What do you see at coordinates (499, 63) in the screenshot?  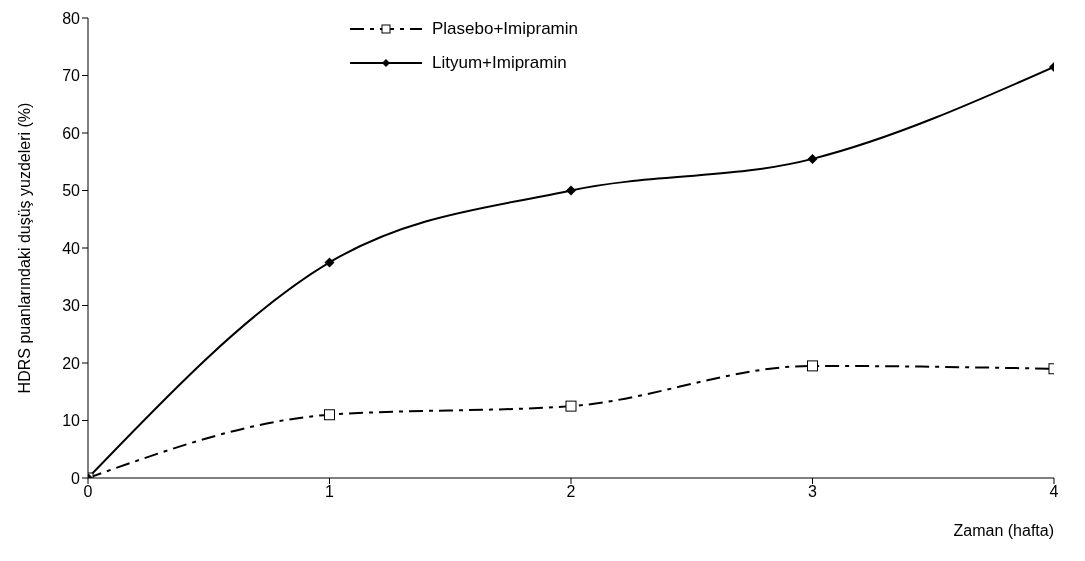 I see `legend-label: Lityum+Imipramin` at bounding box center [499, 63].